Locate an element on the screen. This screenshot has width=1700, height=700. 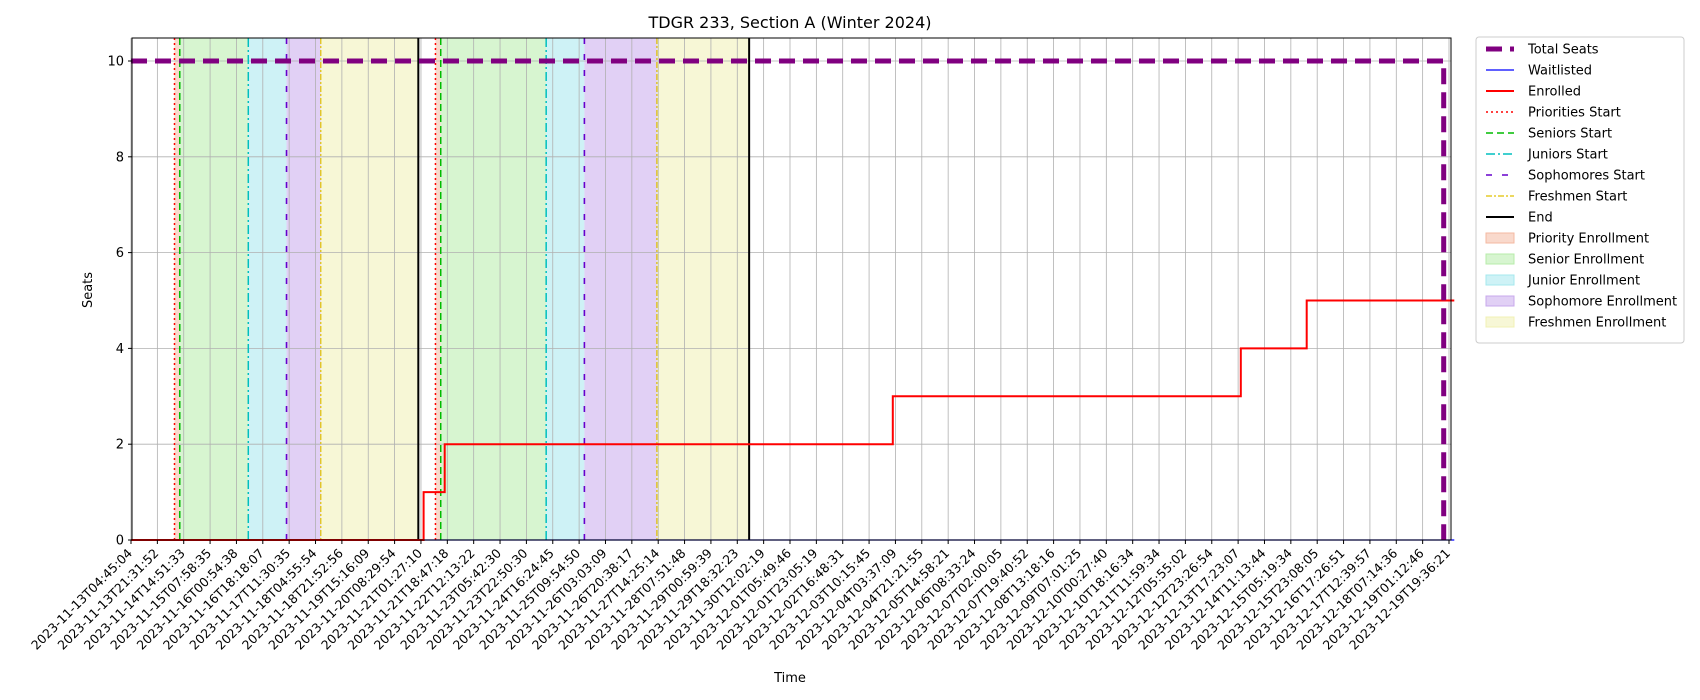
legend-item-priorities-start: Priorities Start is located at coordinates (1553, 113).